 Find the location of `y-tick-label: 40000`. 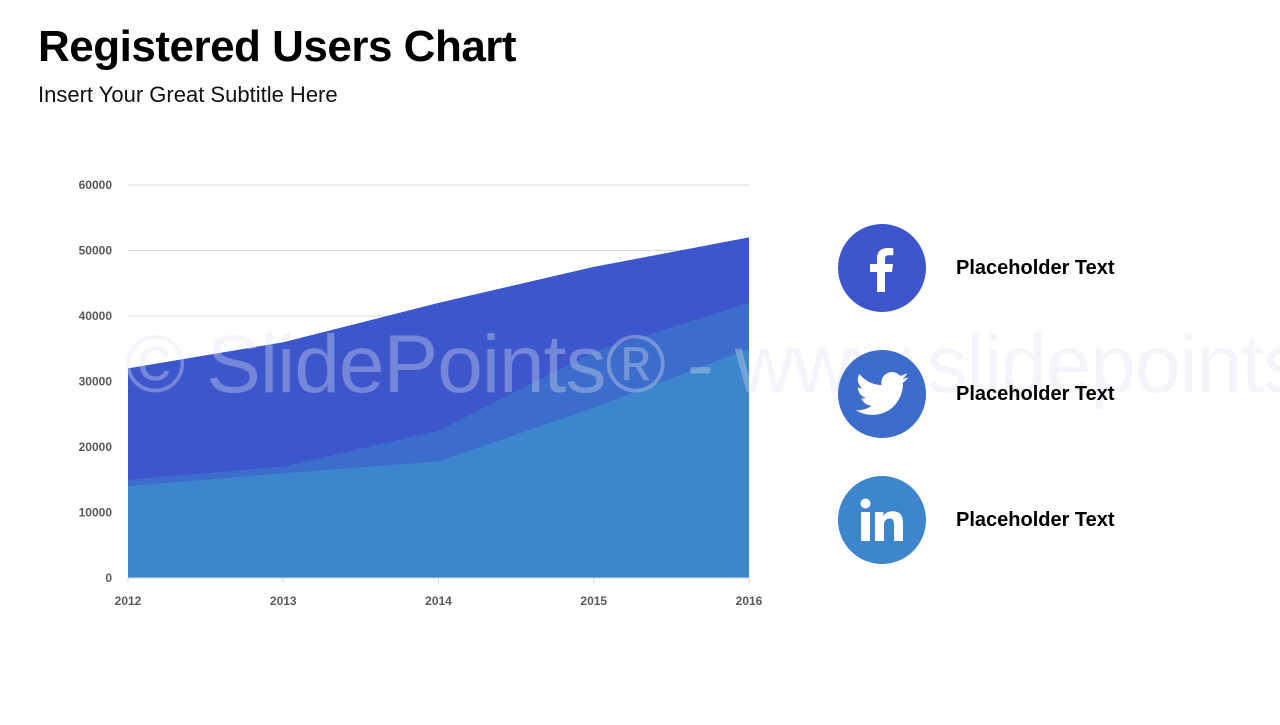

y-tick-label: 40000 is located at coordinates (96, 316).